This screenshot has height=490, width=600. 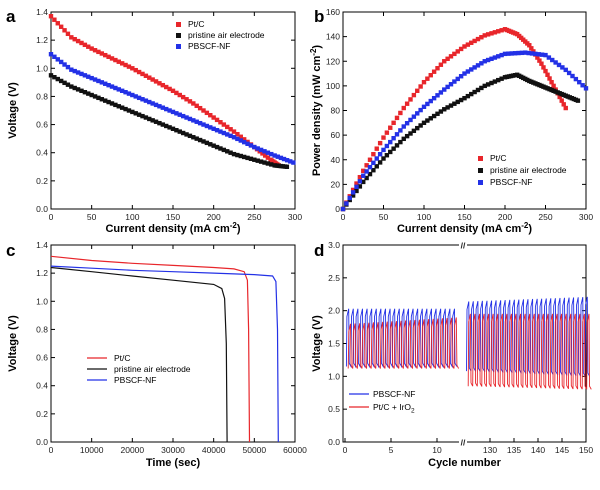 I want to click on b-x-axis-label: Current density (mA cm-2), so click(x=464, y=228).